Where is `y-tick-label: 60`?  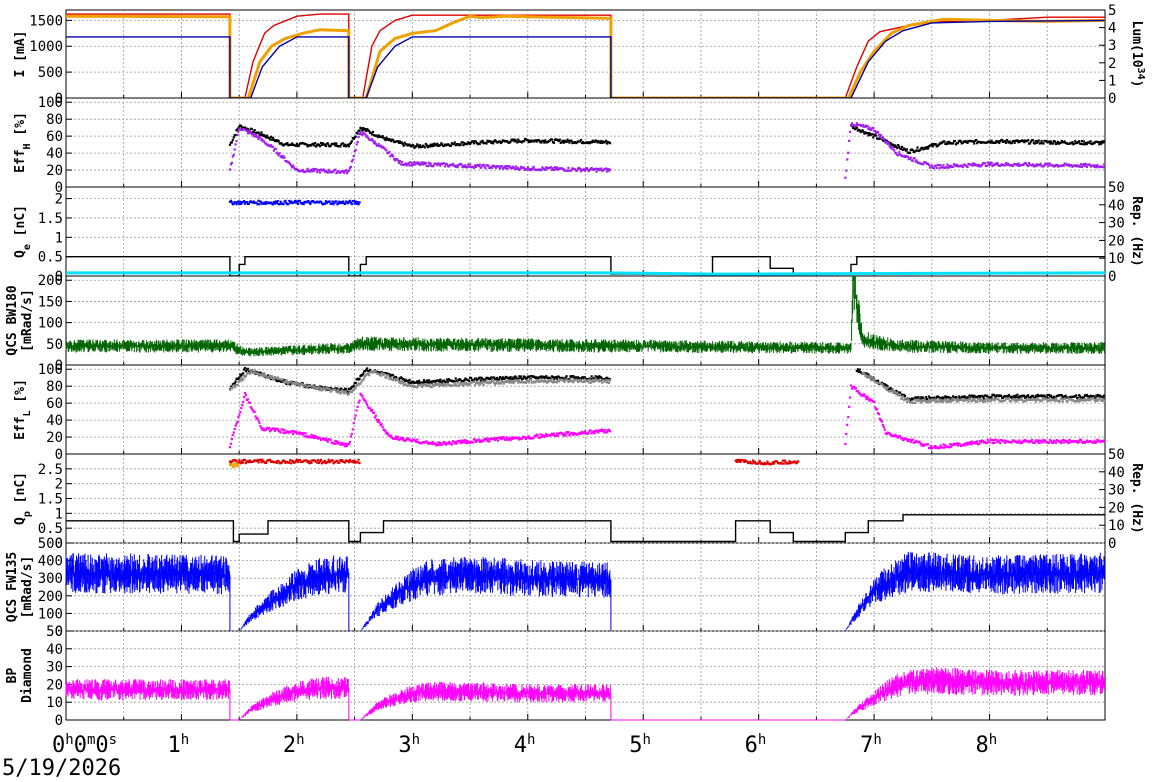
y-tick-label: 60 is located at coordinates (54, 137).